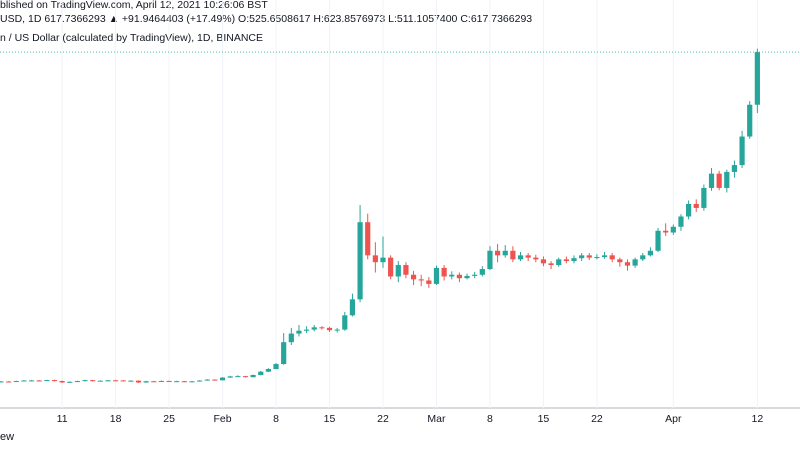 This screenshot has width=800, height=450. Describe the element at coordinates (116, 419) in the screenshot. I see `x-tick-label: 18` at that location.